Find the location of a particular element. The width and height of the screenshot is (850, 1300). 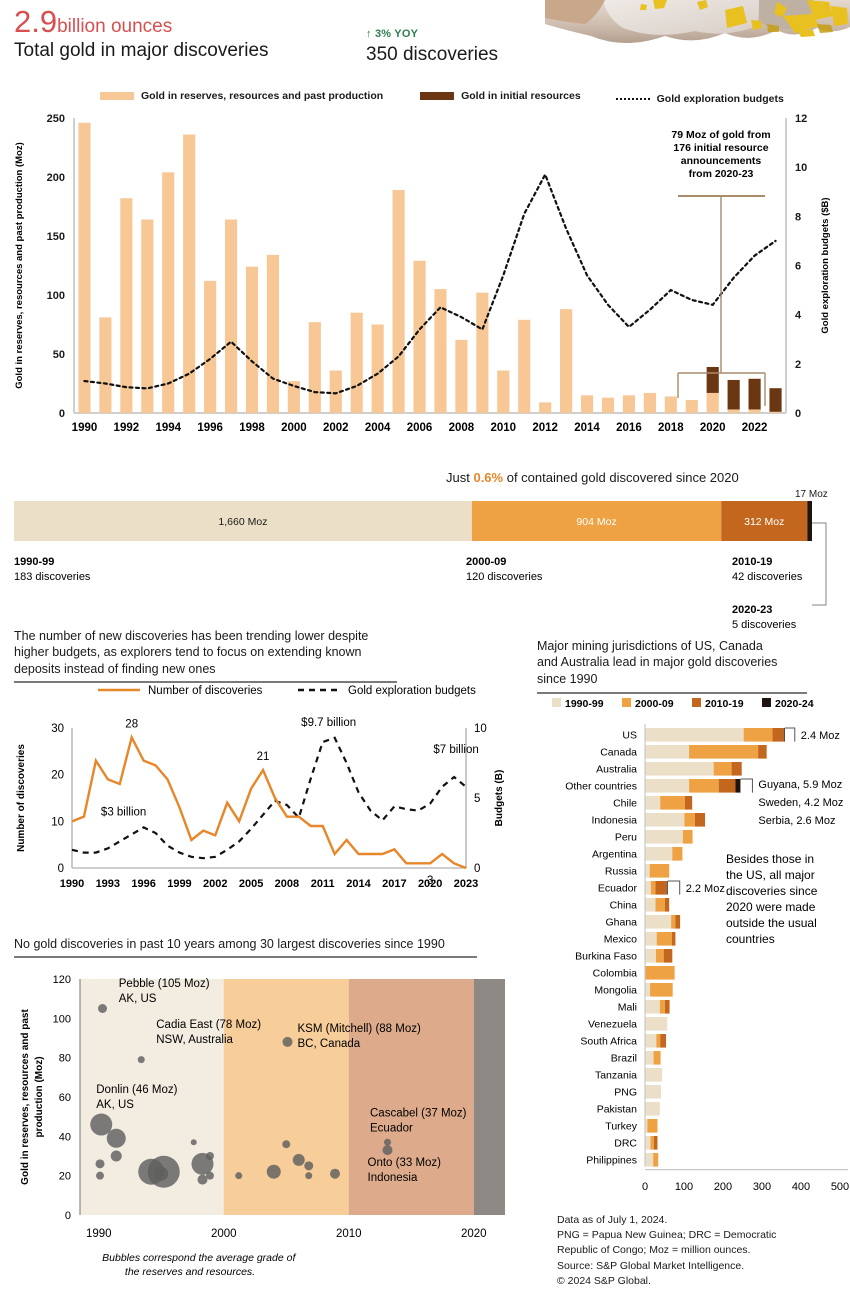

svg-text: $3 billion is located at coordinates (123, 812).